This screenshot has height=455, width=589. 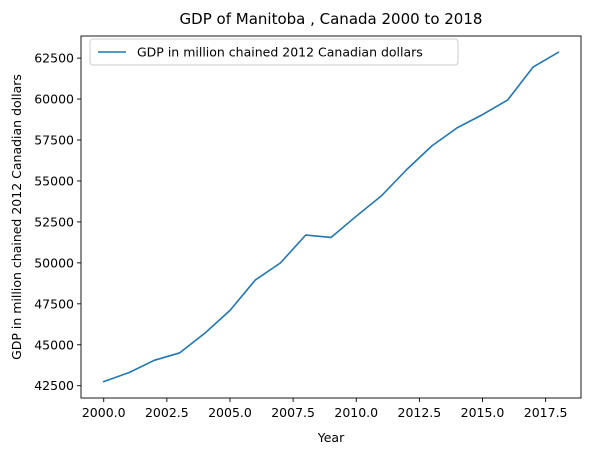 I want to click on y-tick-label: 50000, so click(x=54, y=262).